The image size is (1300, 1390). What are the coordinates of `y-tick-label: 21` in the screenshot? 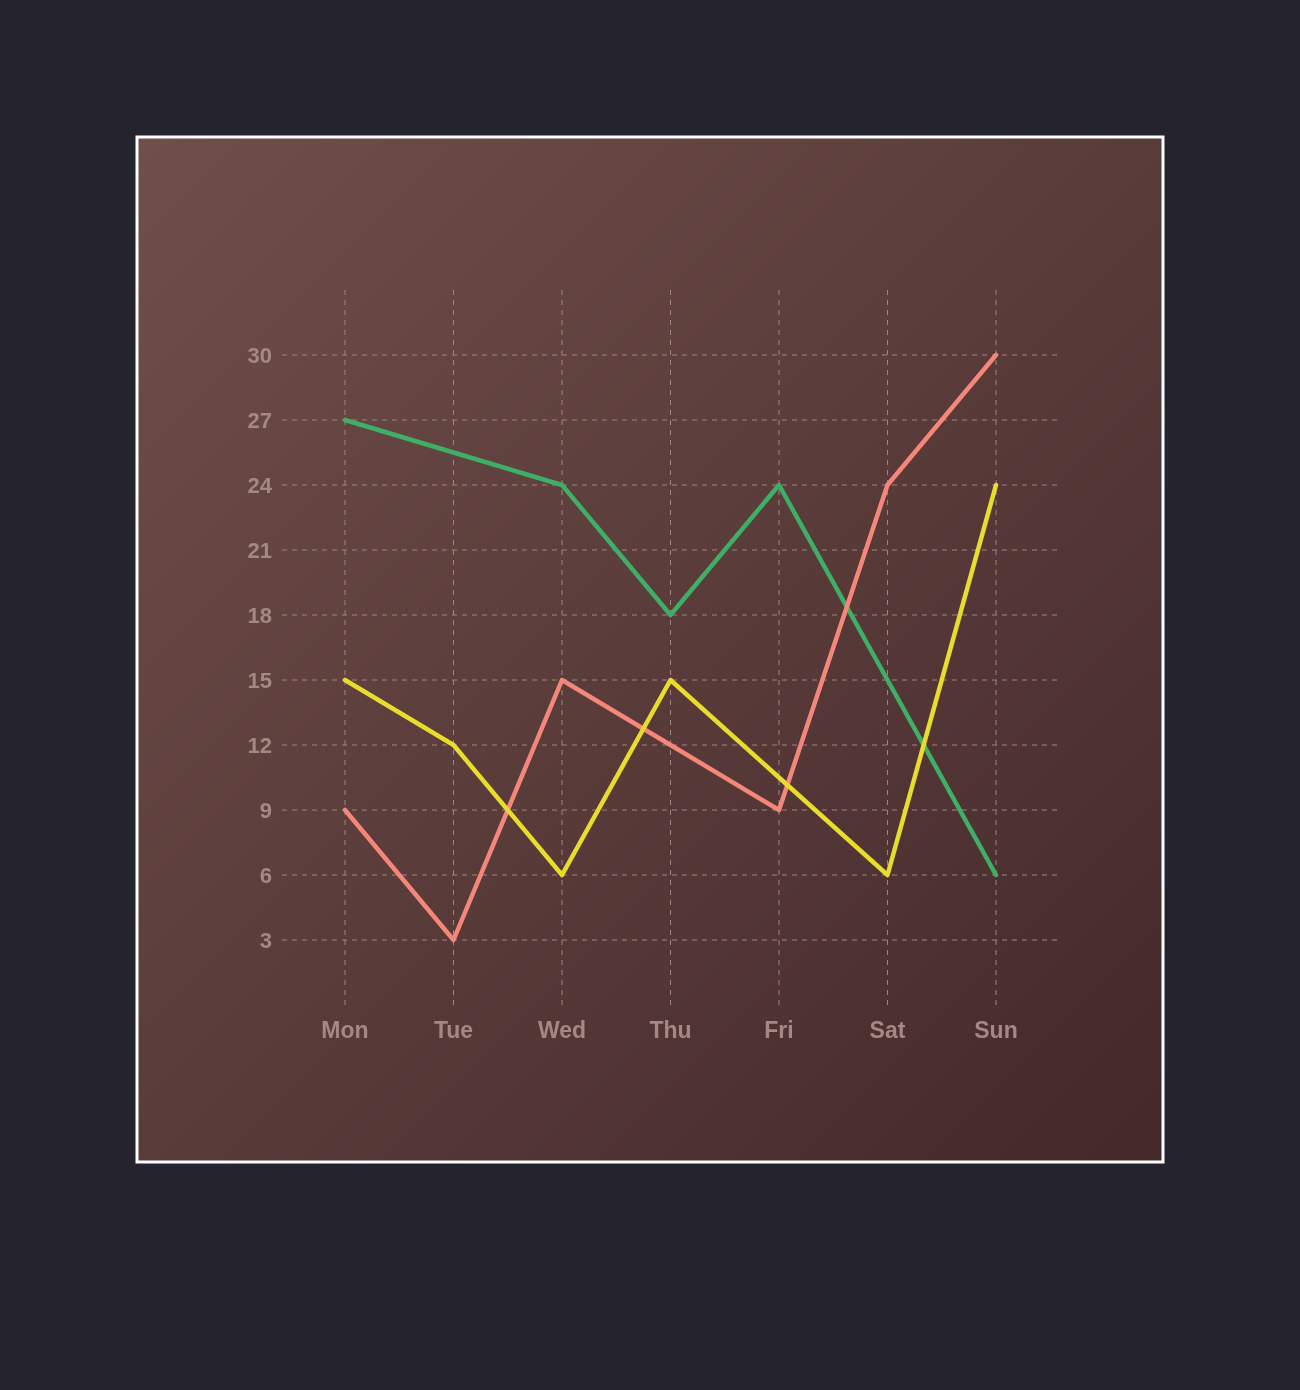 It's located at (259, 550).